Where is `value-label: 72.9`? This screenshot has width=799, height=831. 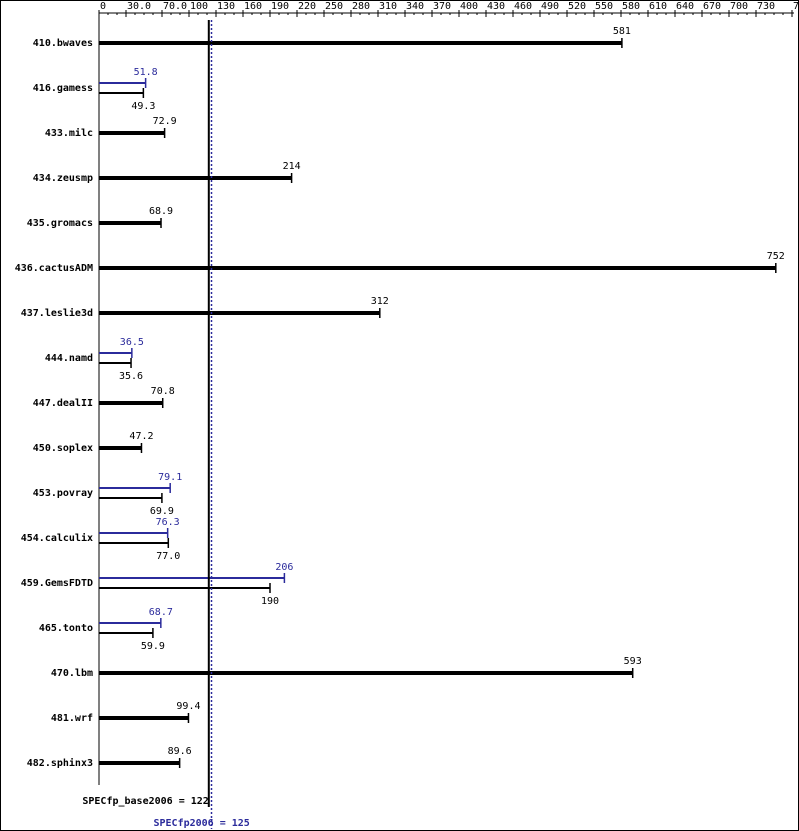 value-label: 72.9 is located at coordinates (165, 121).